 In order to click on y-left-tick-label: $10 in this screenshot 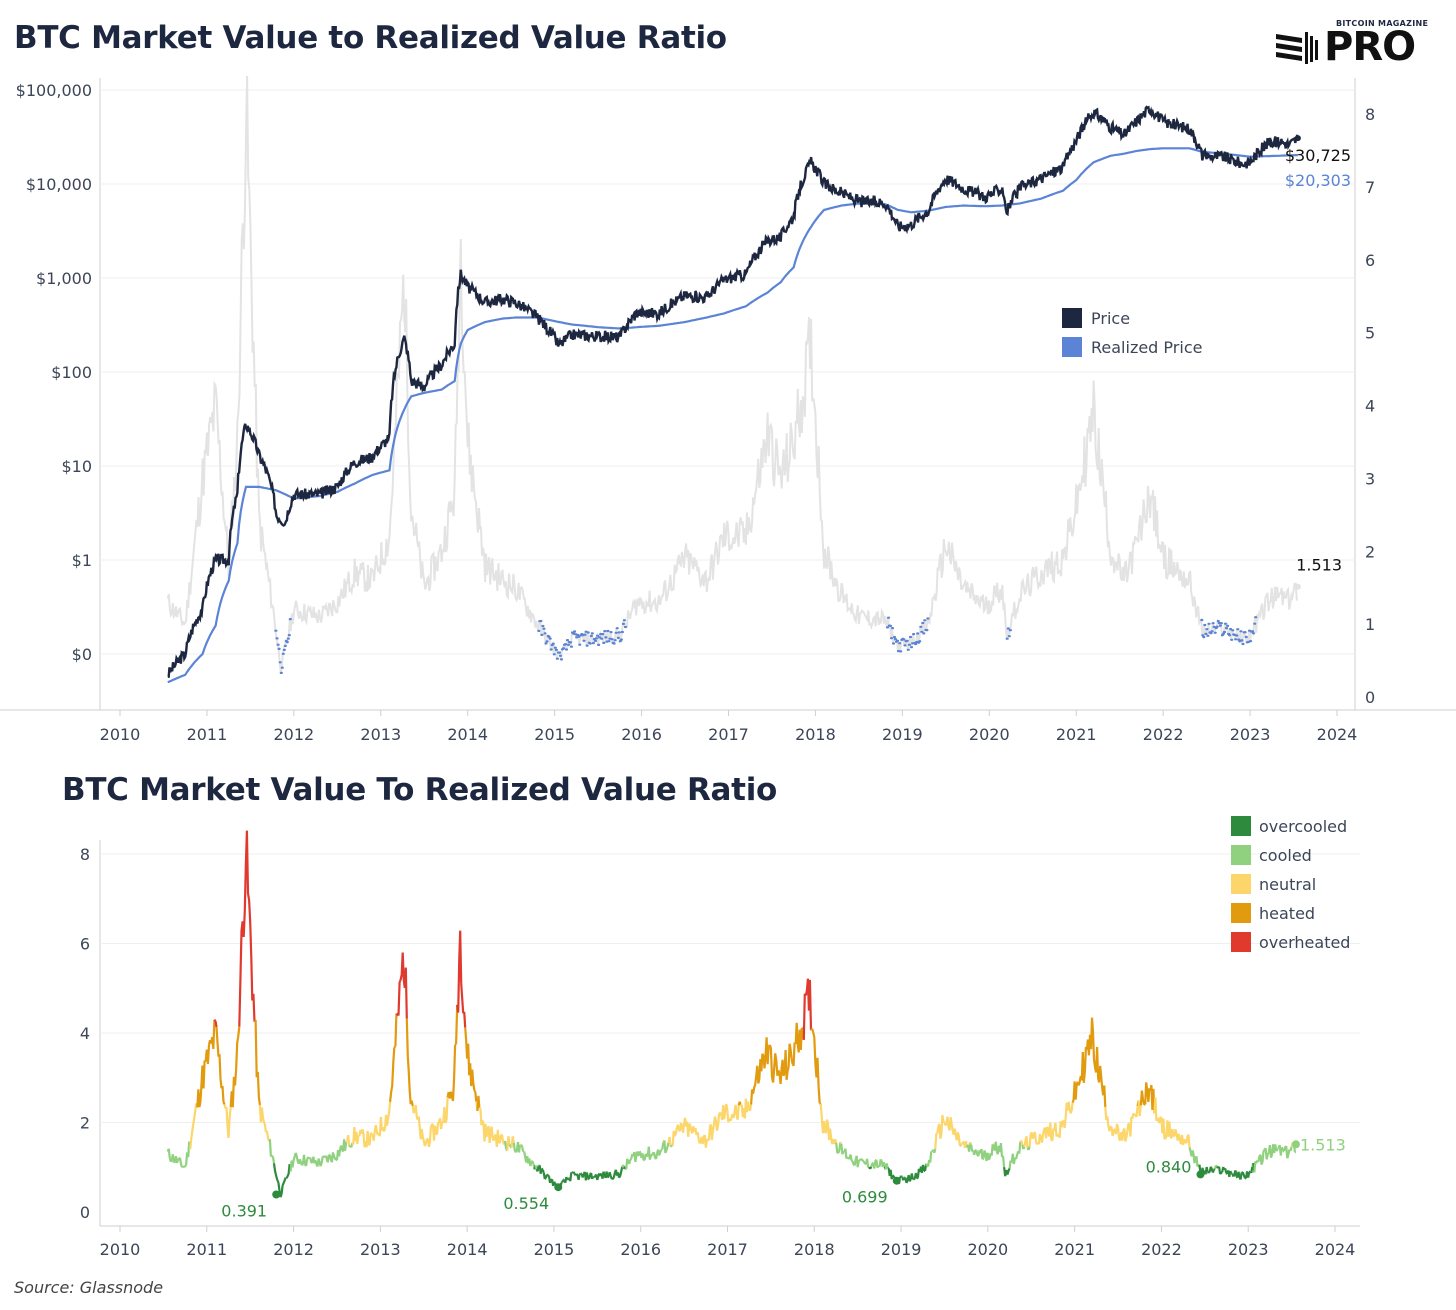, I will do `click(76, 466)`.